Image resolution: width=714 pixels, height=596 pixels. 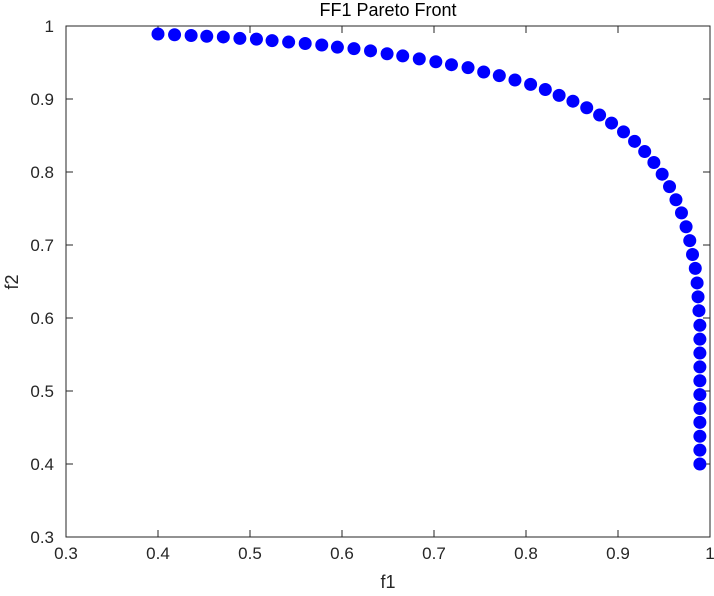 What do you see at coordinates (42, 172) in the screenshot?
I see `y-tick-label: 0.8` at bounding box center [42, 172].